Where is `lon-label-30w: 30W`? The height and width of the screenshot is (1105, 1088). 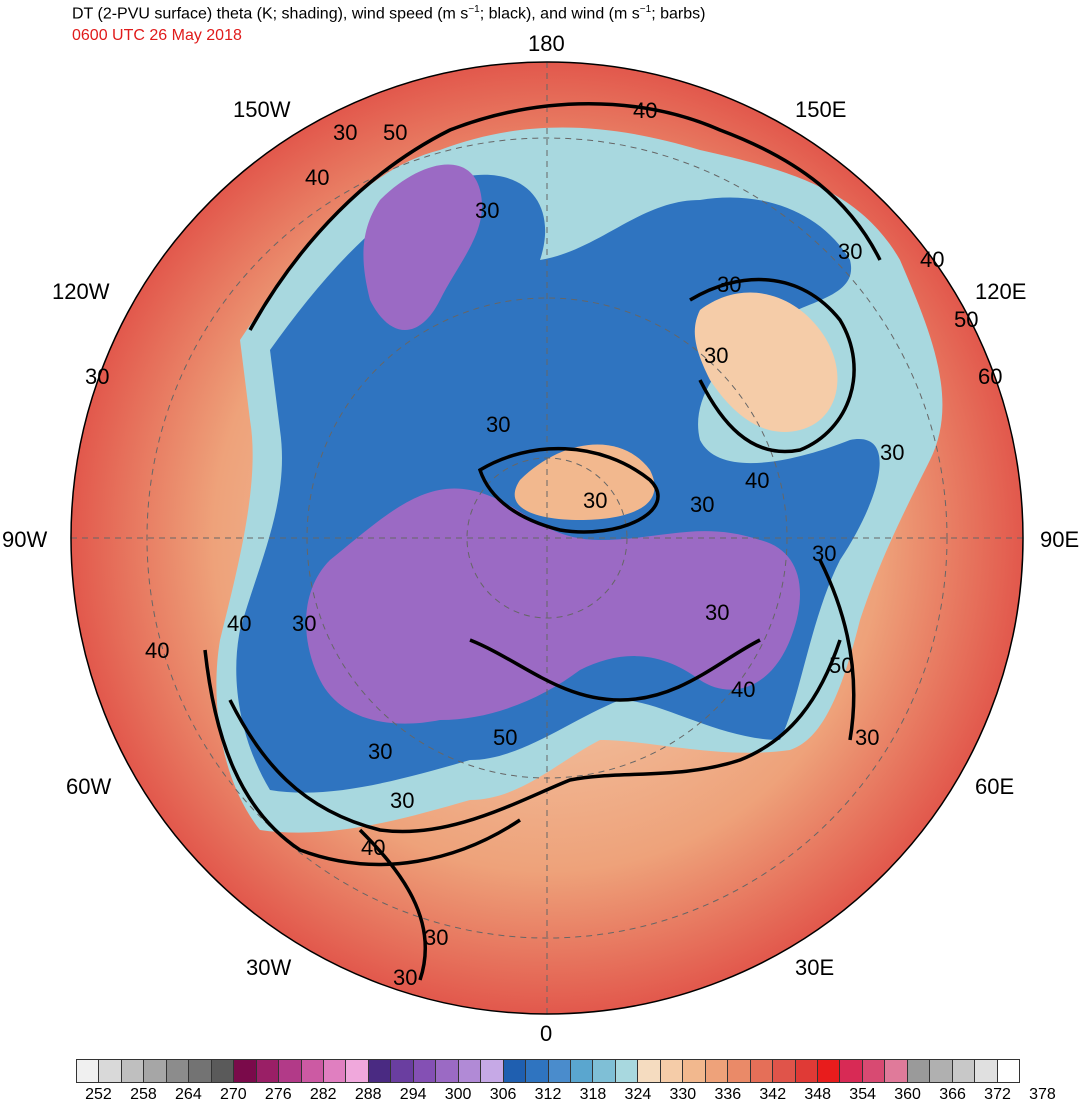
lon-label-30w: 30W is located at coordinates (268, 967).